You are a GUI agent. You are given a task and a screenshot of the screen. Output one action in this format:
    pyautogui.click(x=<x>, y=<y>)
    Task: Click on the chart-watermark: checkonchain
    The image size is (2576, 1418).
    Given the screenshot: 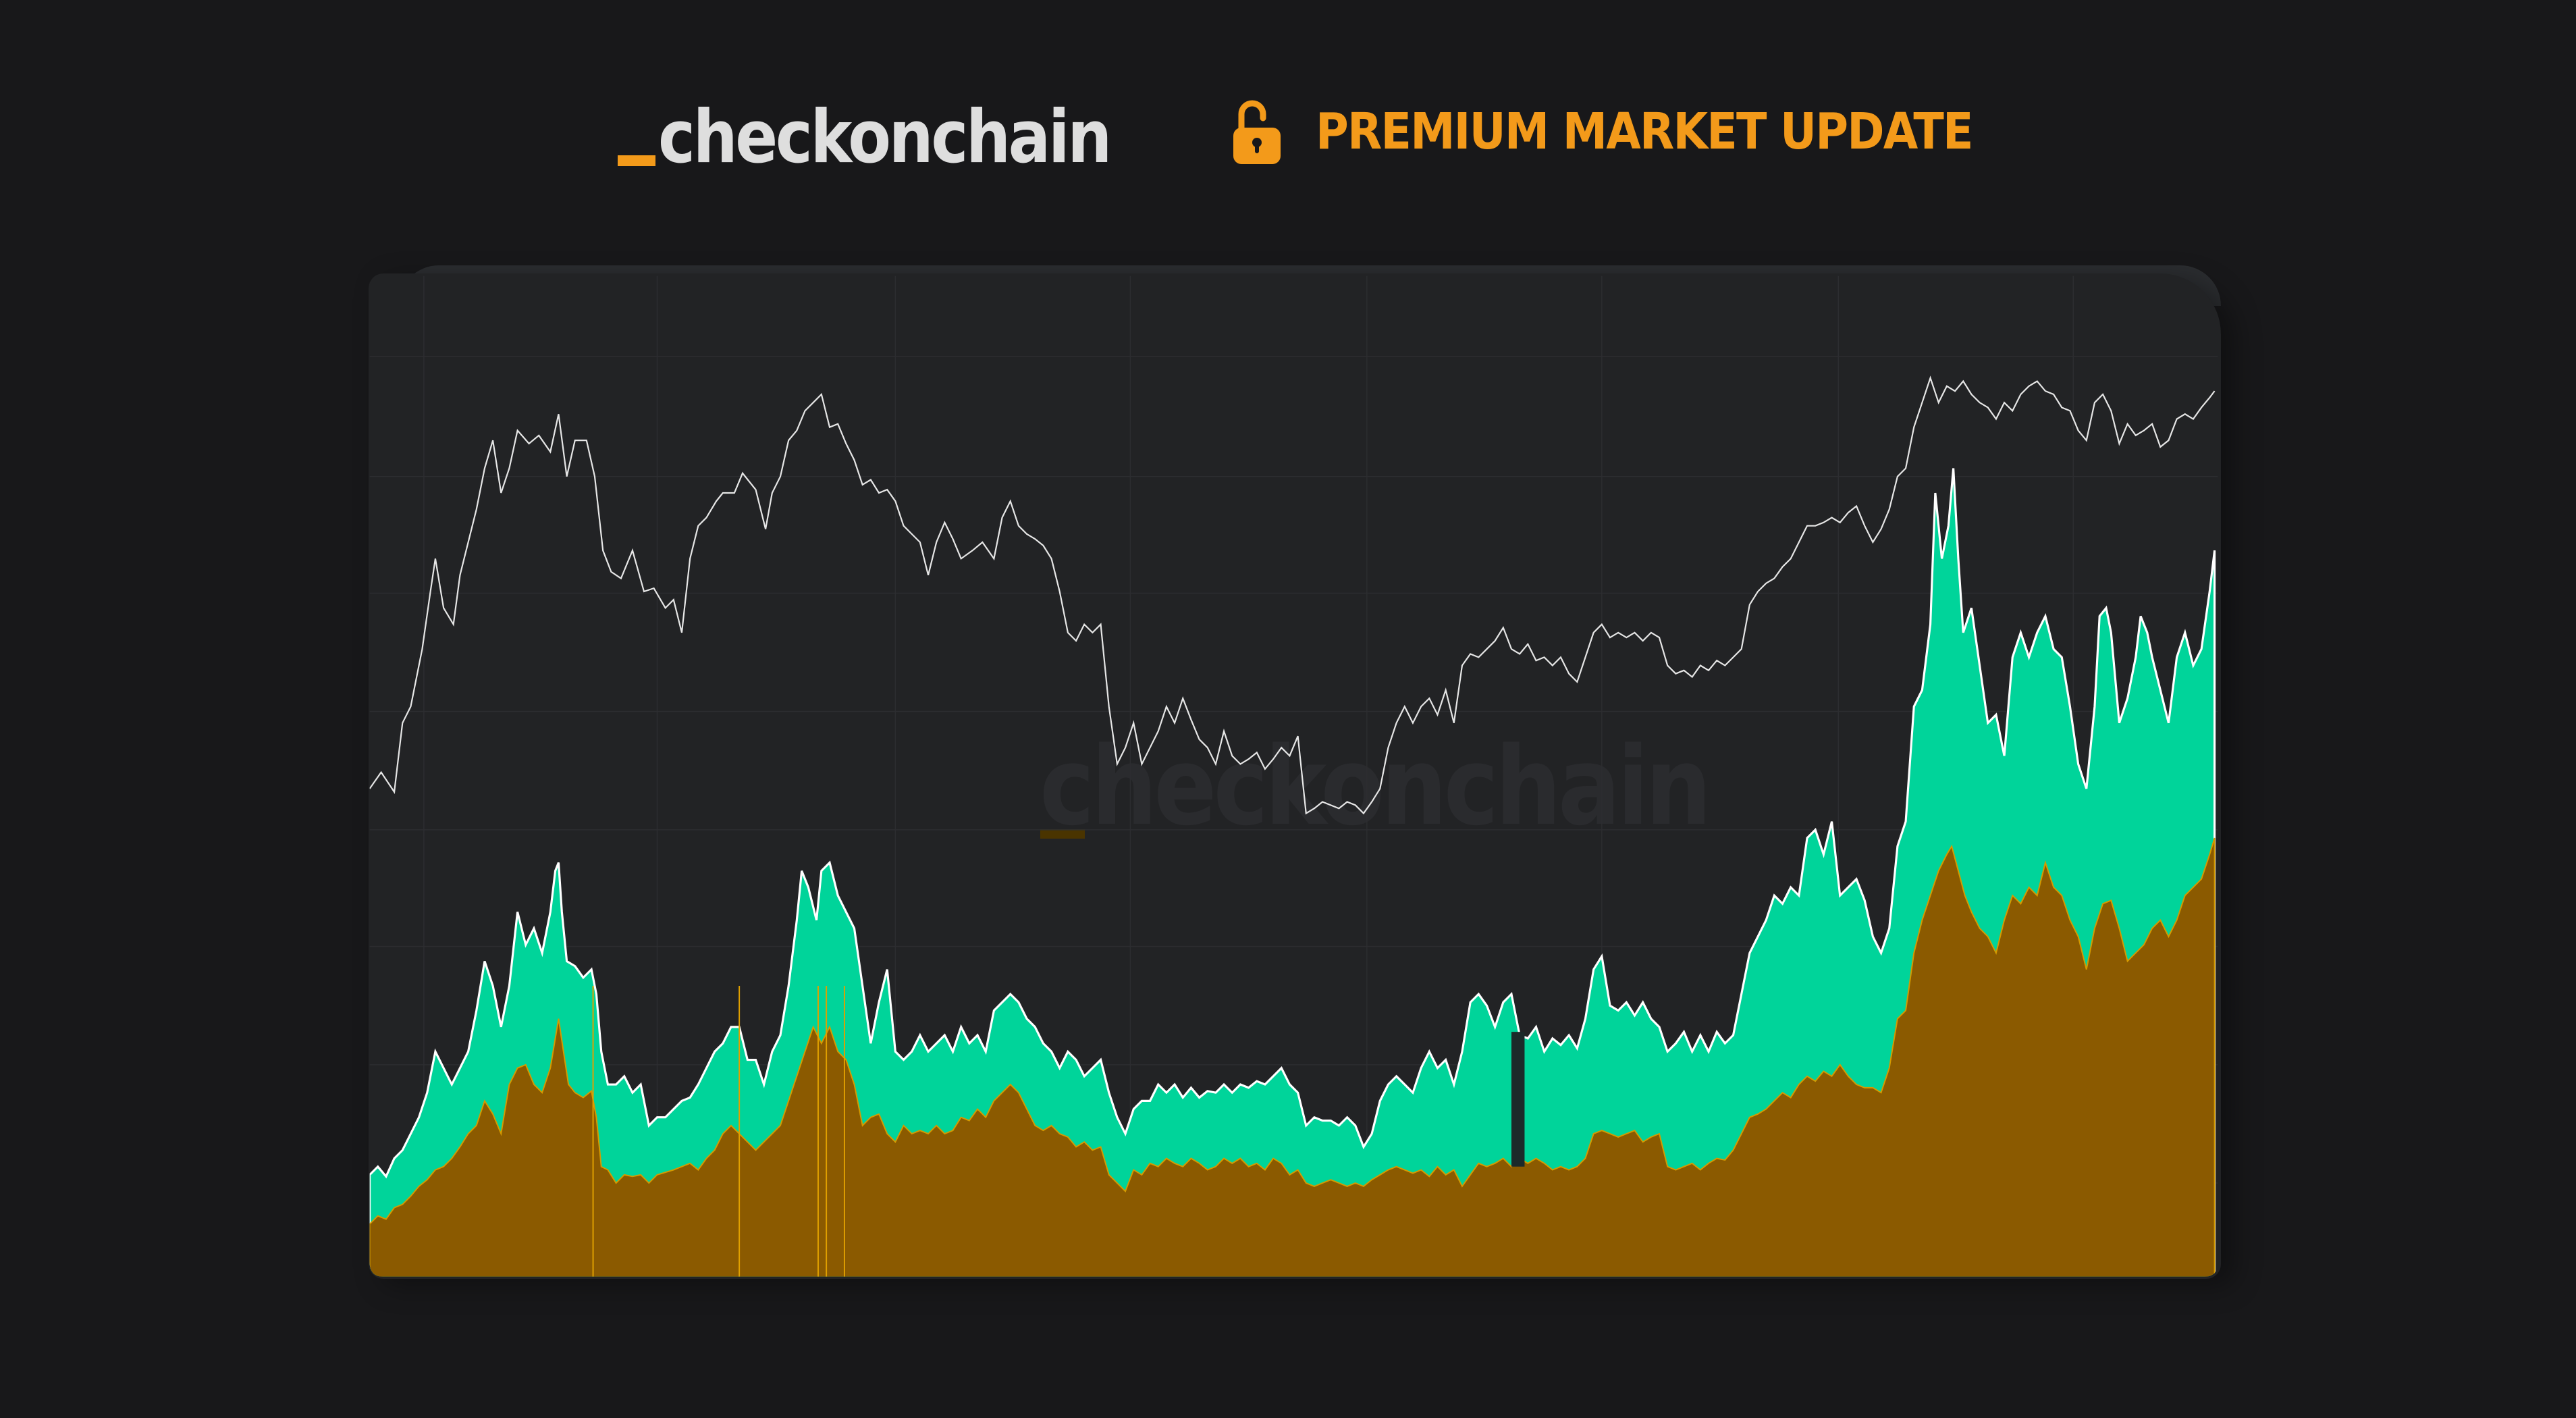 What is the action you would take?
    pyautogui.click(x=1376, y=786)
    